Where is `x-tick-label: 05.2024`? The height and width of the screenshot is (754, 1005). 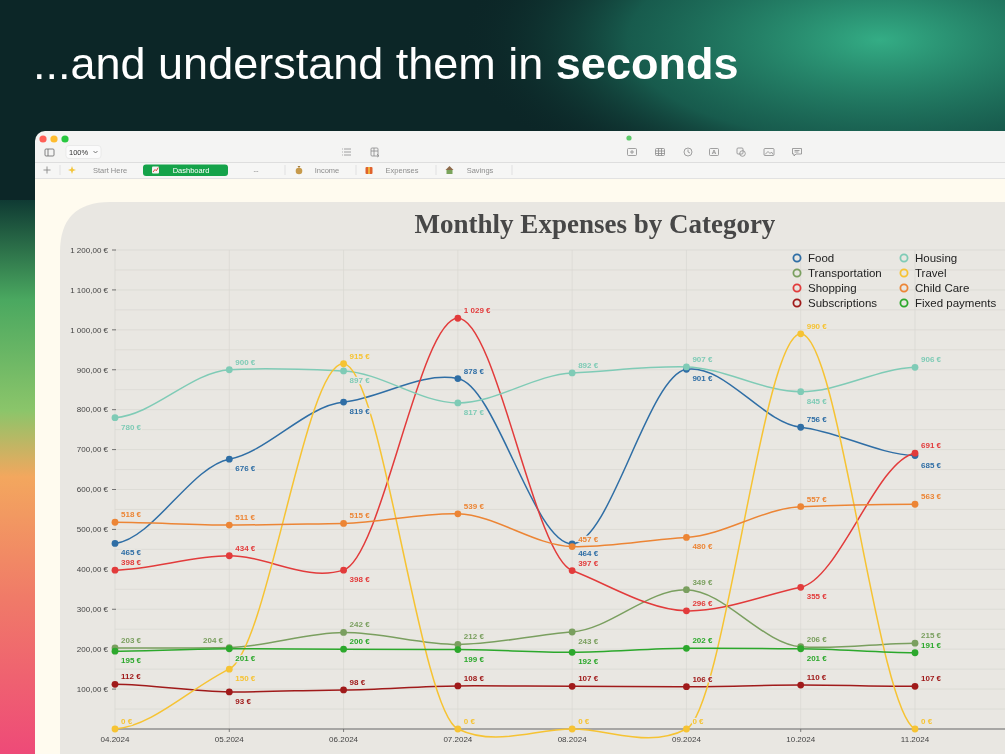
x-tick-label: 05.2024 is located at coordinates (229, 739).